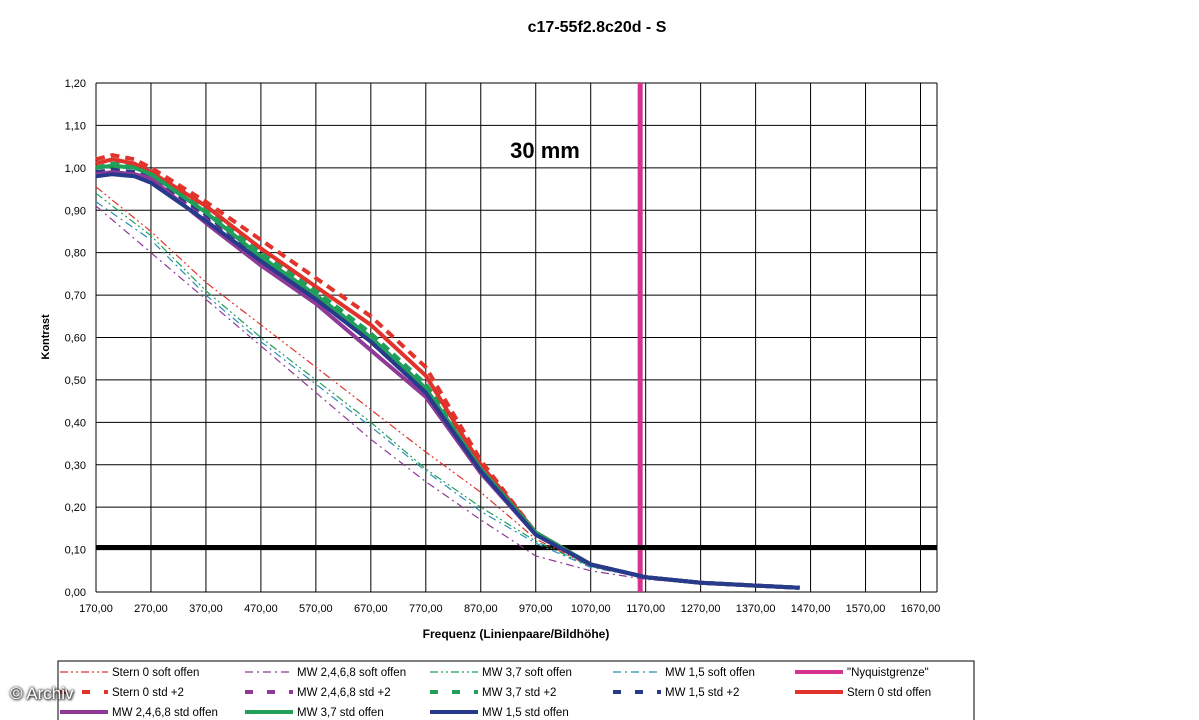 The height and width of the screenshot is (720, 1199). Describe the element at coordinates (75, 593) in the screenshot. I see `y-tick-label: 0,00` at that location.